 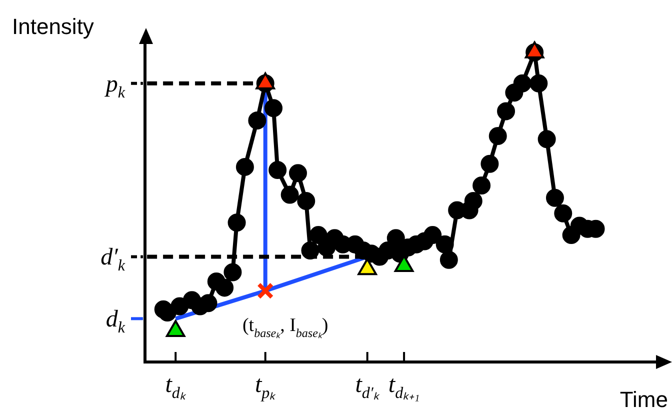 I want to click on y-axis-title: Intensity, so click(x=53, y=26).